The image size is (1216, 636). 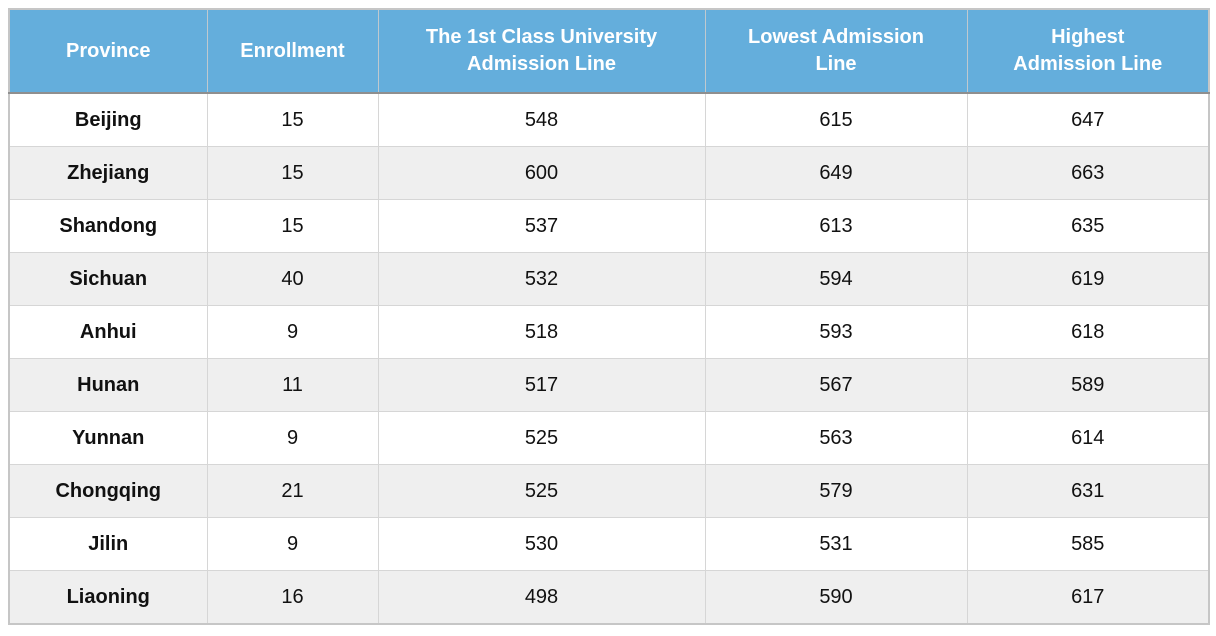 I want to click on cell-province: Hunan, so click(x=108, y=385).